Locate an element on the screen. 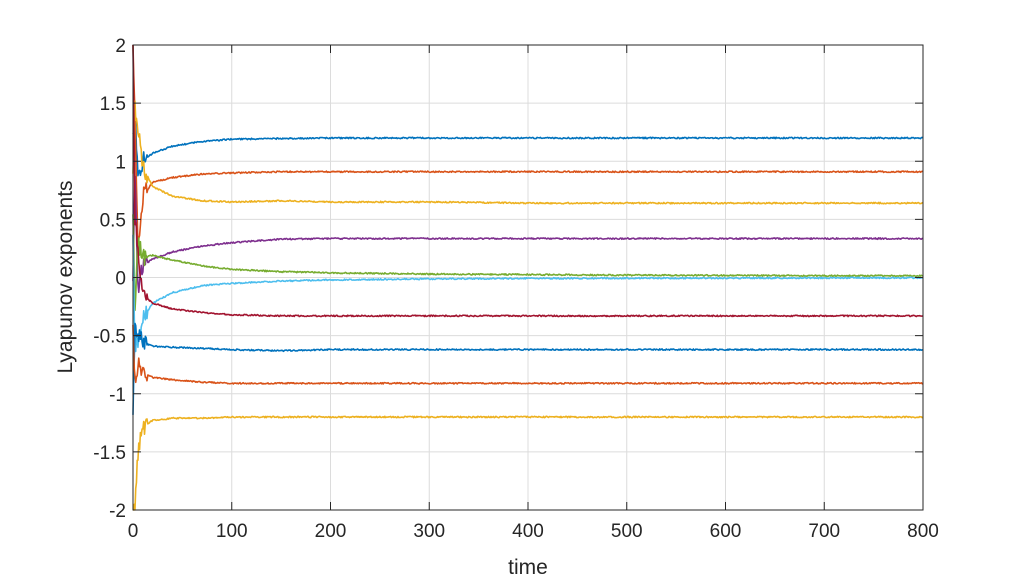 This screenshot has width=1021, height=582. y-tick-label: 0.5 is located at coordinates (113, 220).